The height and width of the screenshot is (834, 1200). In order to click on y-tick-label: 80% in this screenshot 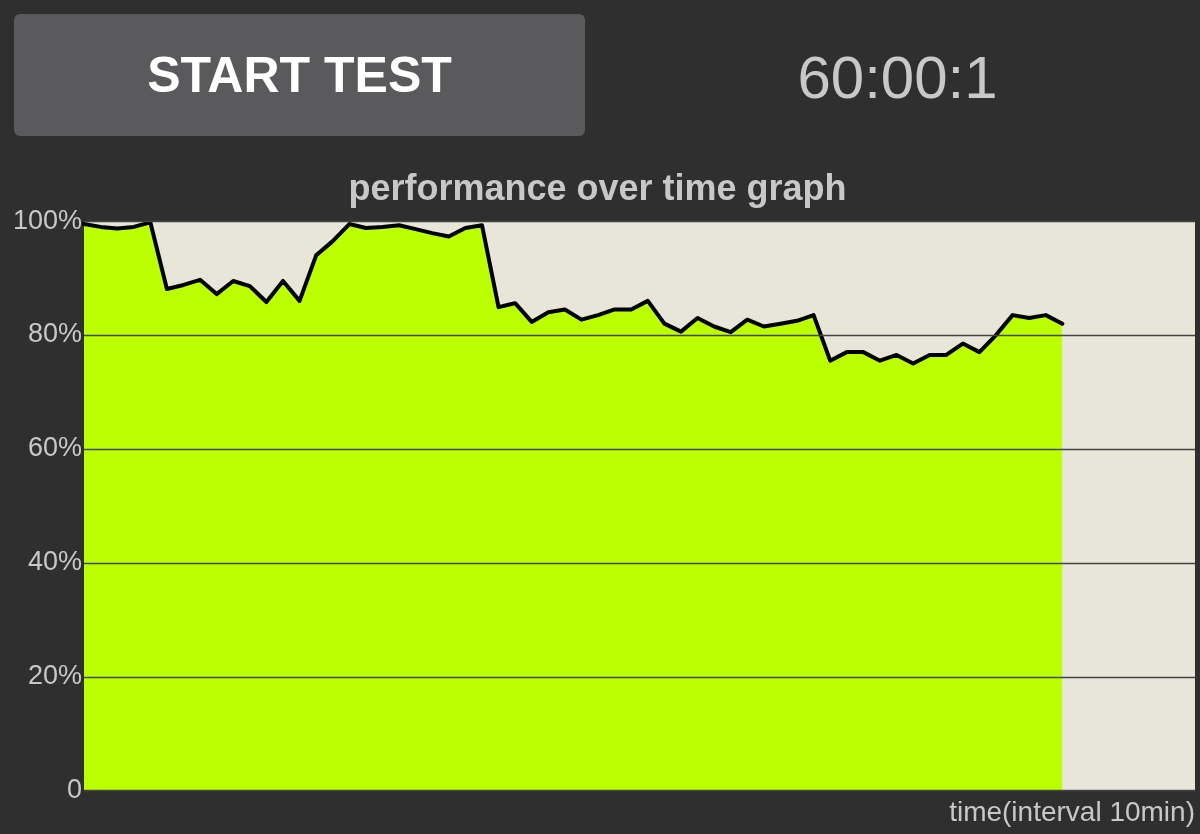, I will do `click(54, 333)`.